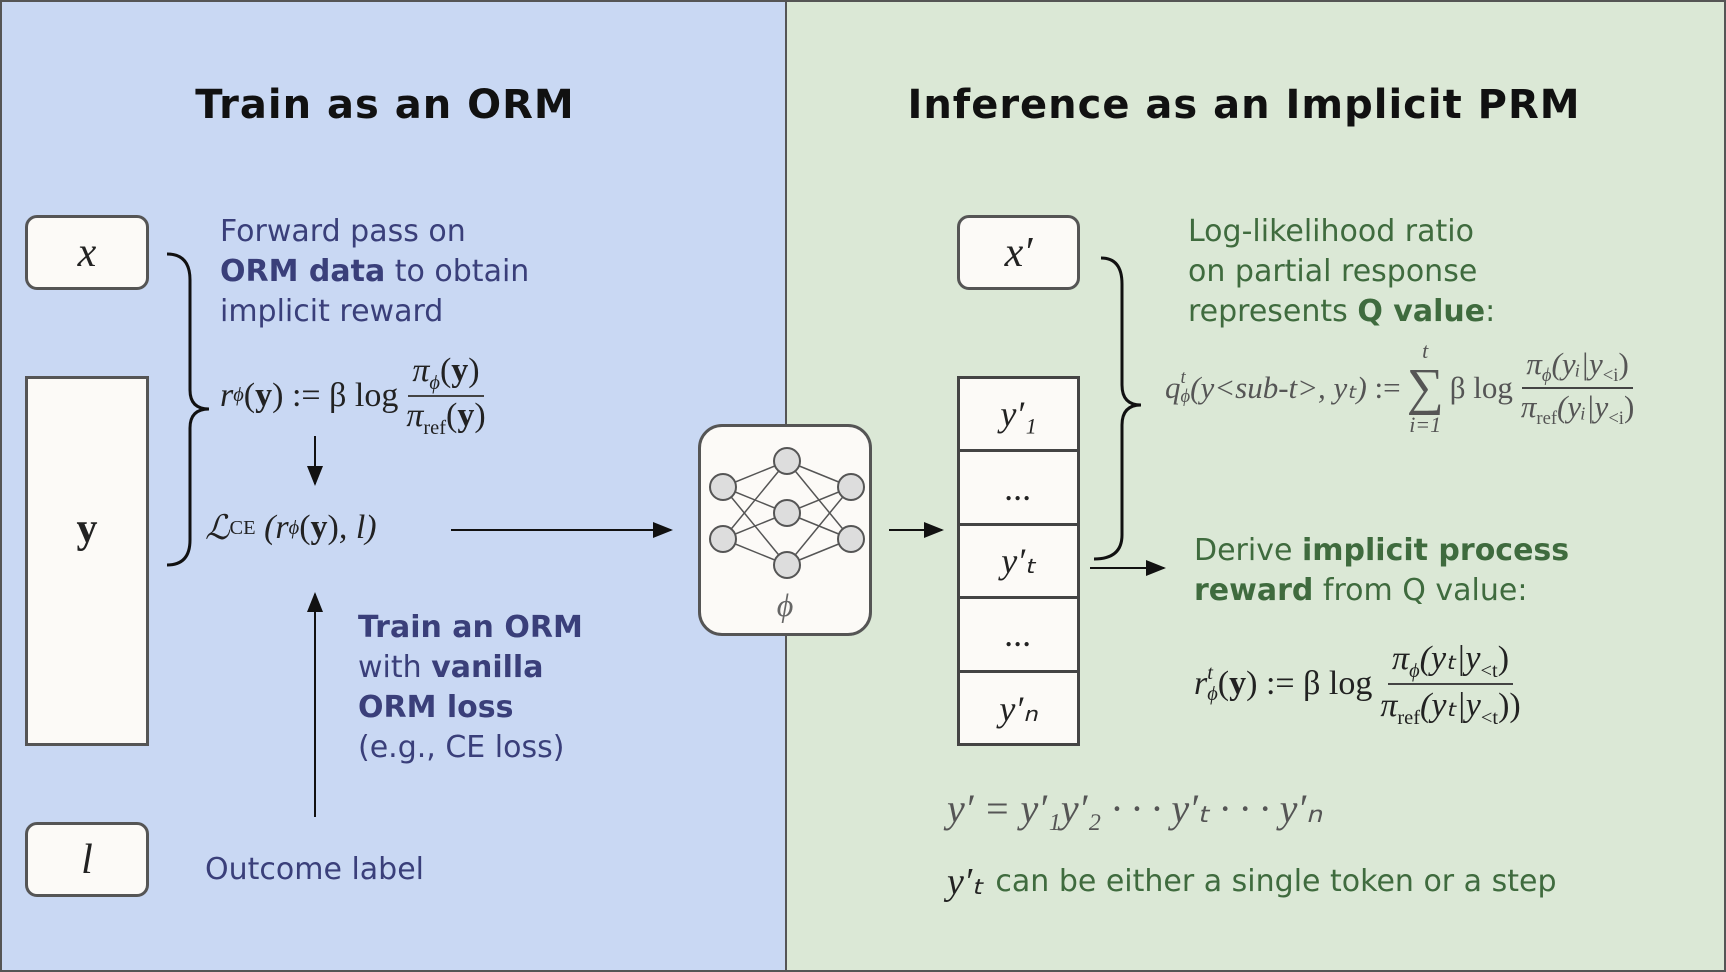 This screenshot has height=972, width=1726. I want to click on neural-network-box: ϕ, so click(785, 530).